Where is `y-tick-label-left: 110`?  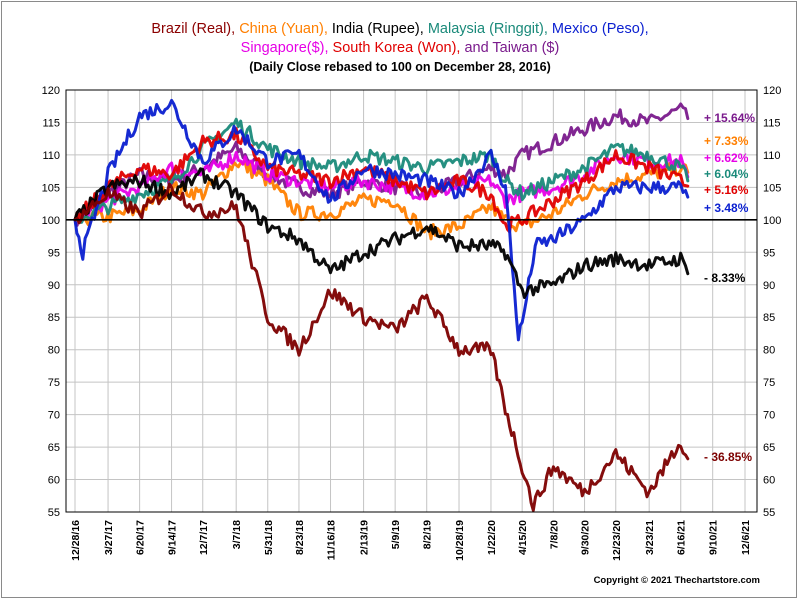 y-tick-label-left: 110 is located at coordinates (51, 156).